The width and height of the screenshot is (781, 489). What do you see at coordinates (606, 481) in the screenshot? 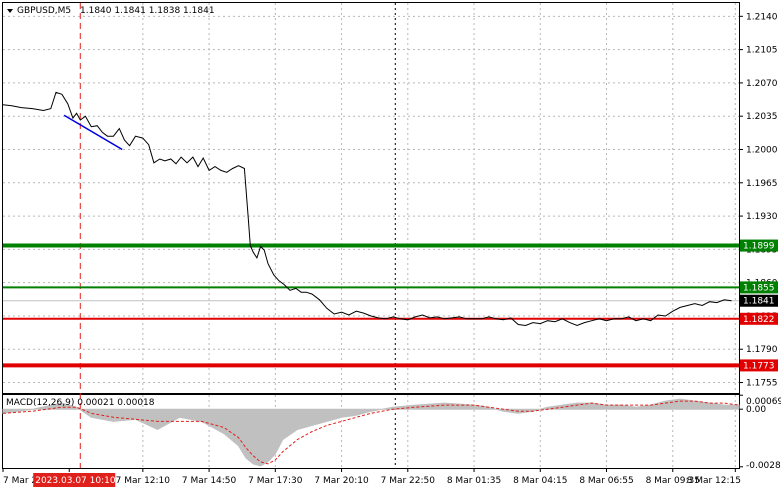
I see `x-tick-label: 8 Mar 06:55` at bounding box center [606, 481].